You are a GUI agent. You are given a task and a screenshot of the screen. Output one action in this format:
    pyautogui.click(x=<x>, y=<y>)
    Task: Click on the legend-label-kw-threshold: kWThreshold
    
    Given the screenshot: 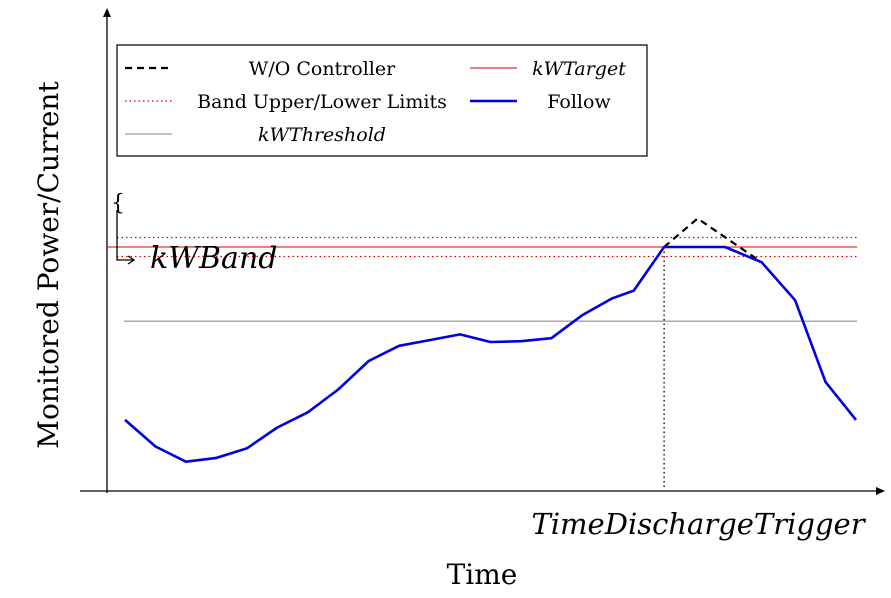 What is the action you would take?
    pyautogui.click(x=322, y=135)
    